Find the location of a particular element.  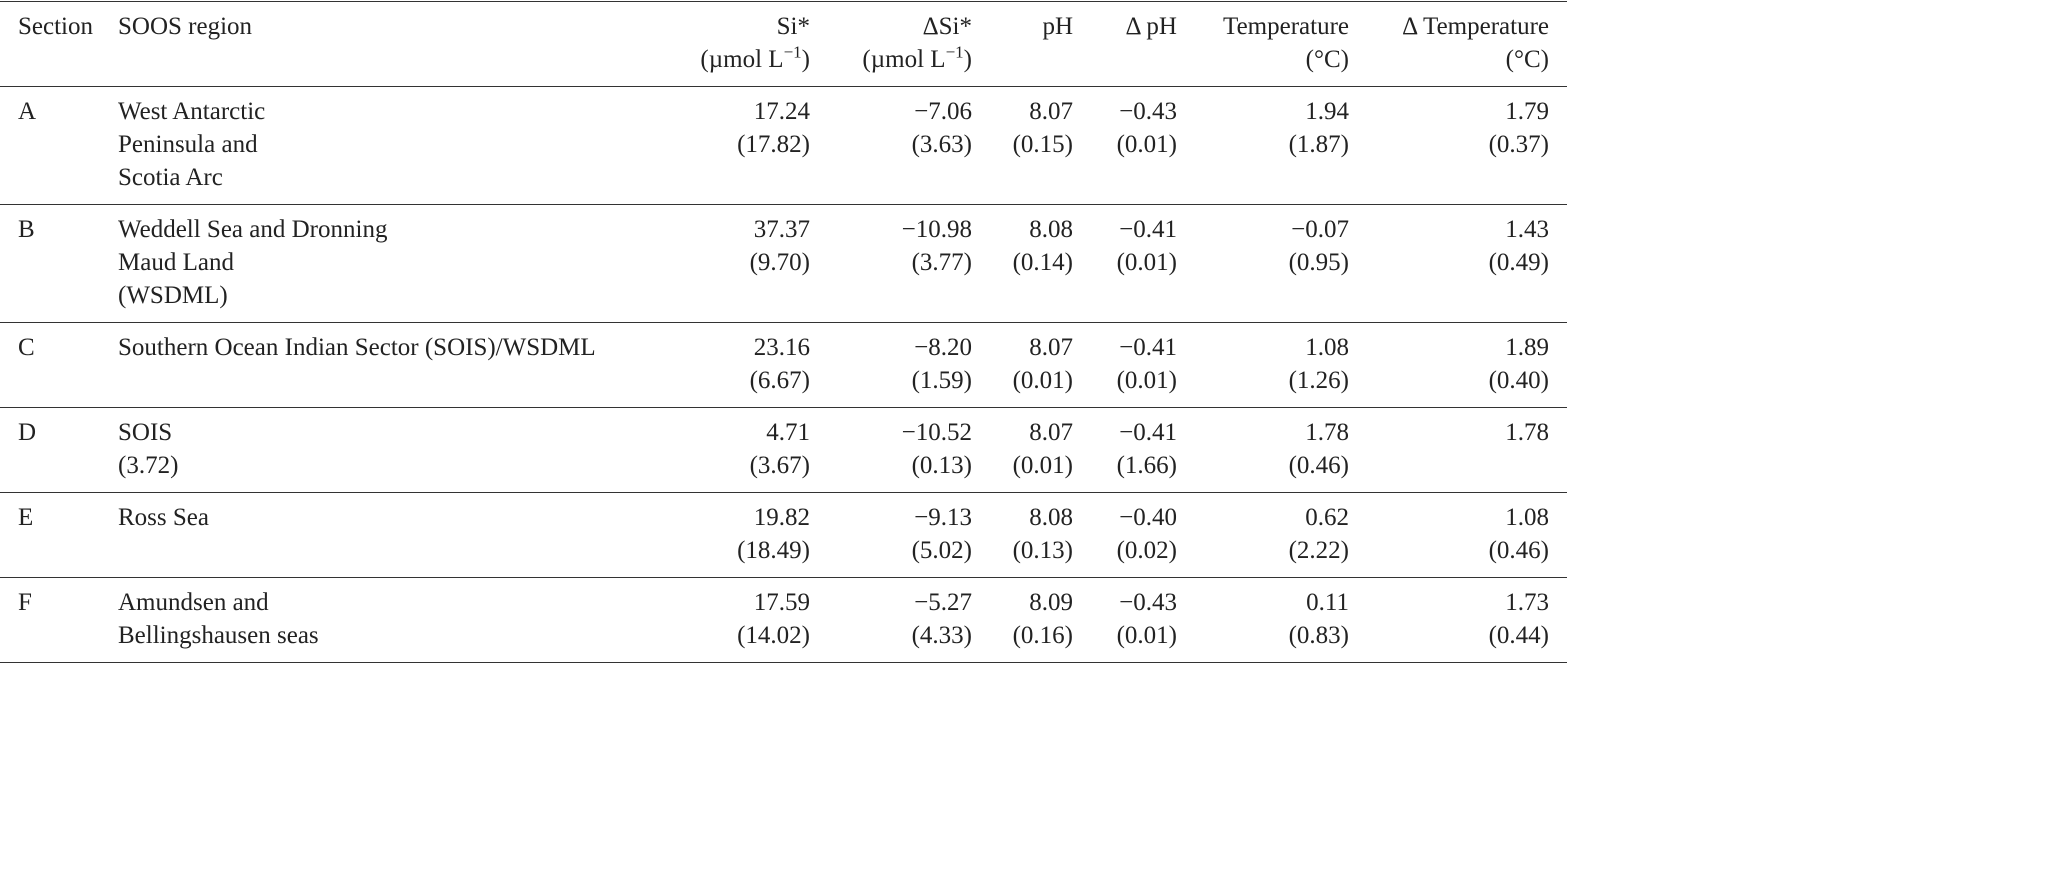

table-cell: 8.08 (0.14) is located at coordinates (1034, 264).